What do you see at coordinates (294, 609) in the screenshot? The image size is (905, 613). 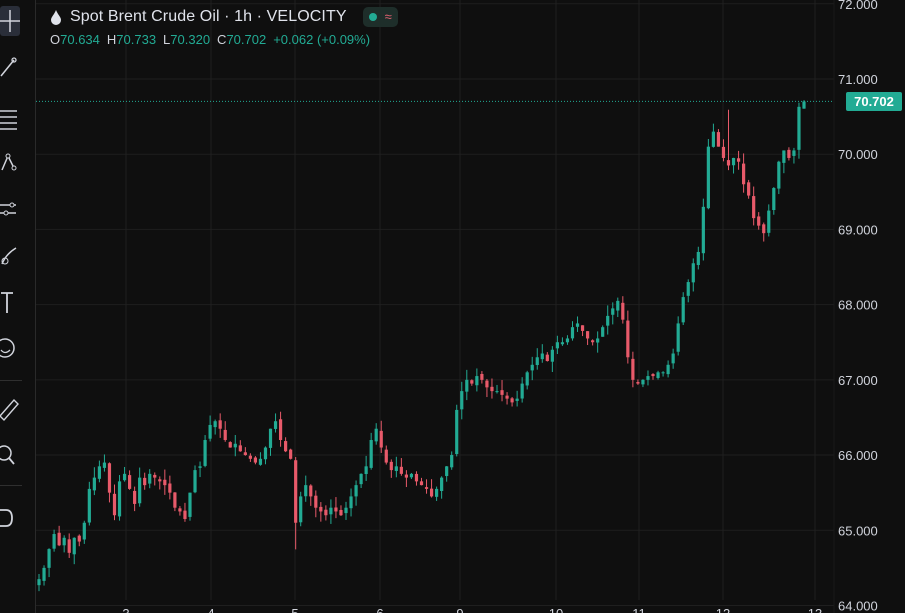 I see `x-tick-label: 5` at bounding box center [294, 609].